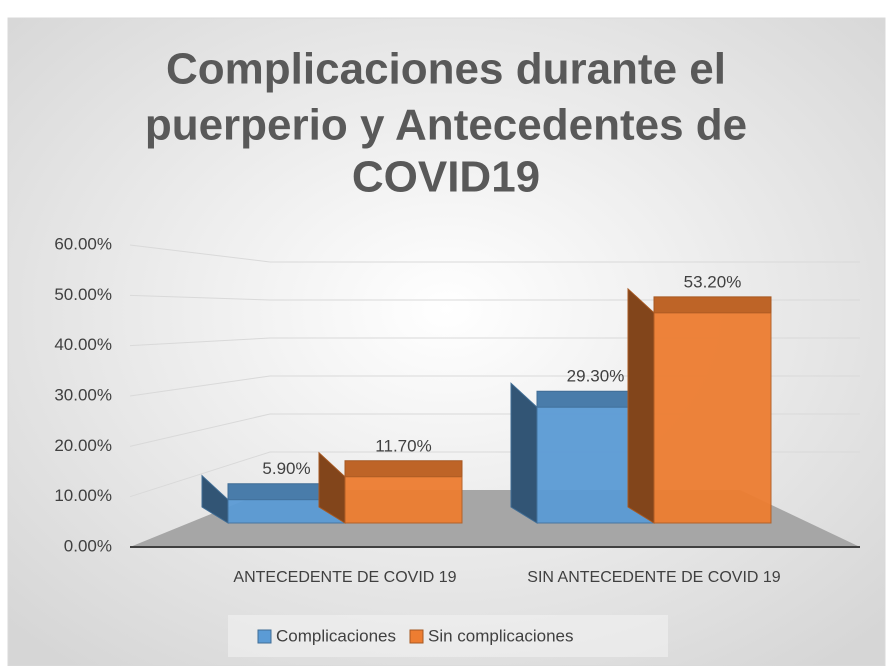  Describe the element at coordinates (88, 545) in the screenshot. I see `y-tick-label: 0.00%` at that location.